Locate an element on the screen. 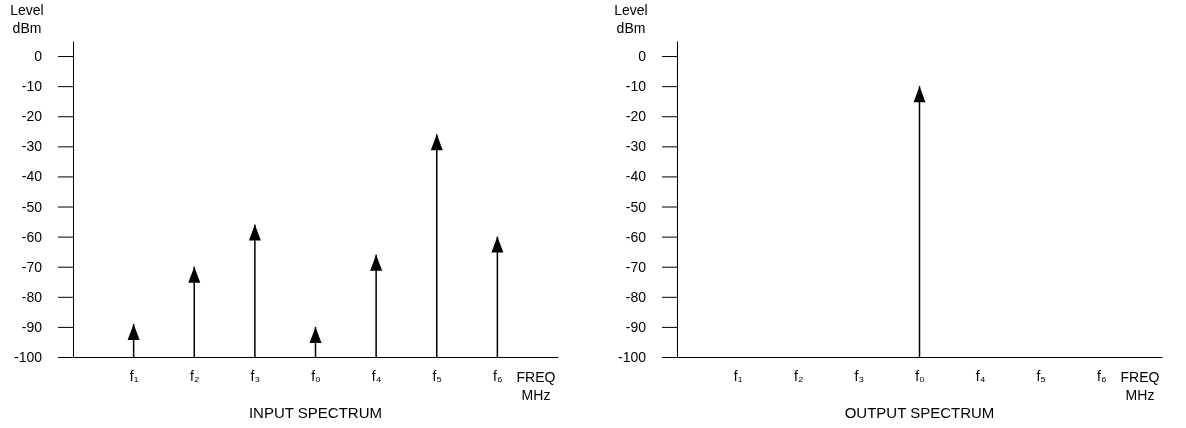  text: INPUT SPECTRUM is located at coordinates (315, 412).